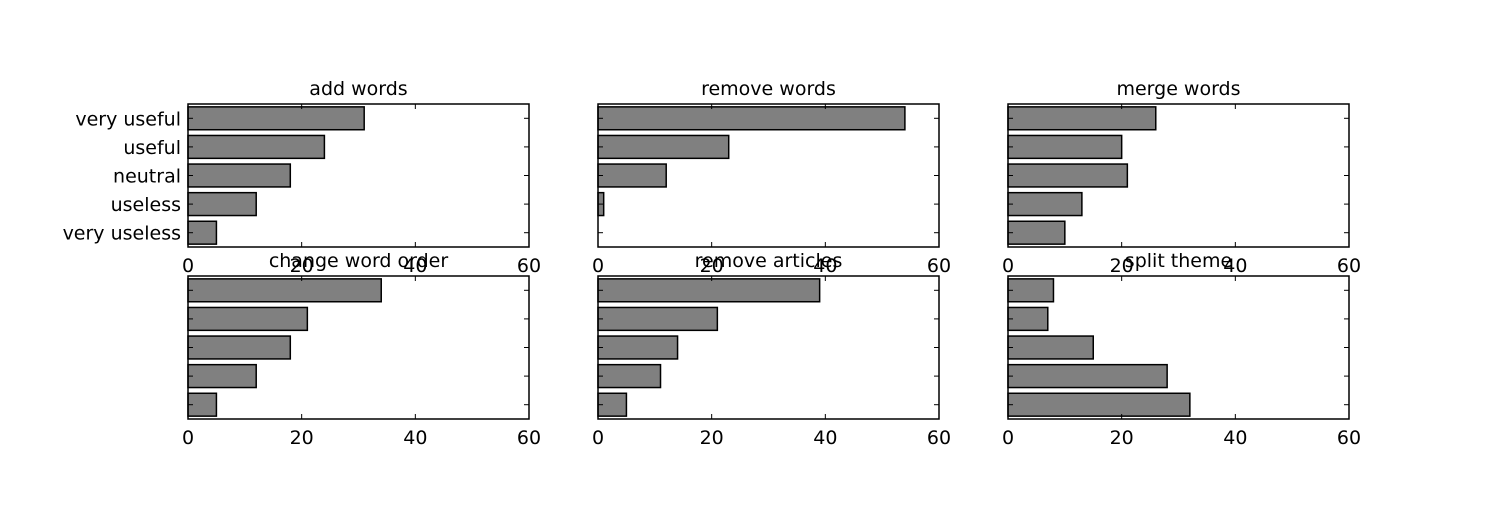 The image size is (1500, 525). I want to click on subplot-title: add words, so click(358, 89).